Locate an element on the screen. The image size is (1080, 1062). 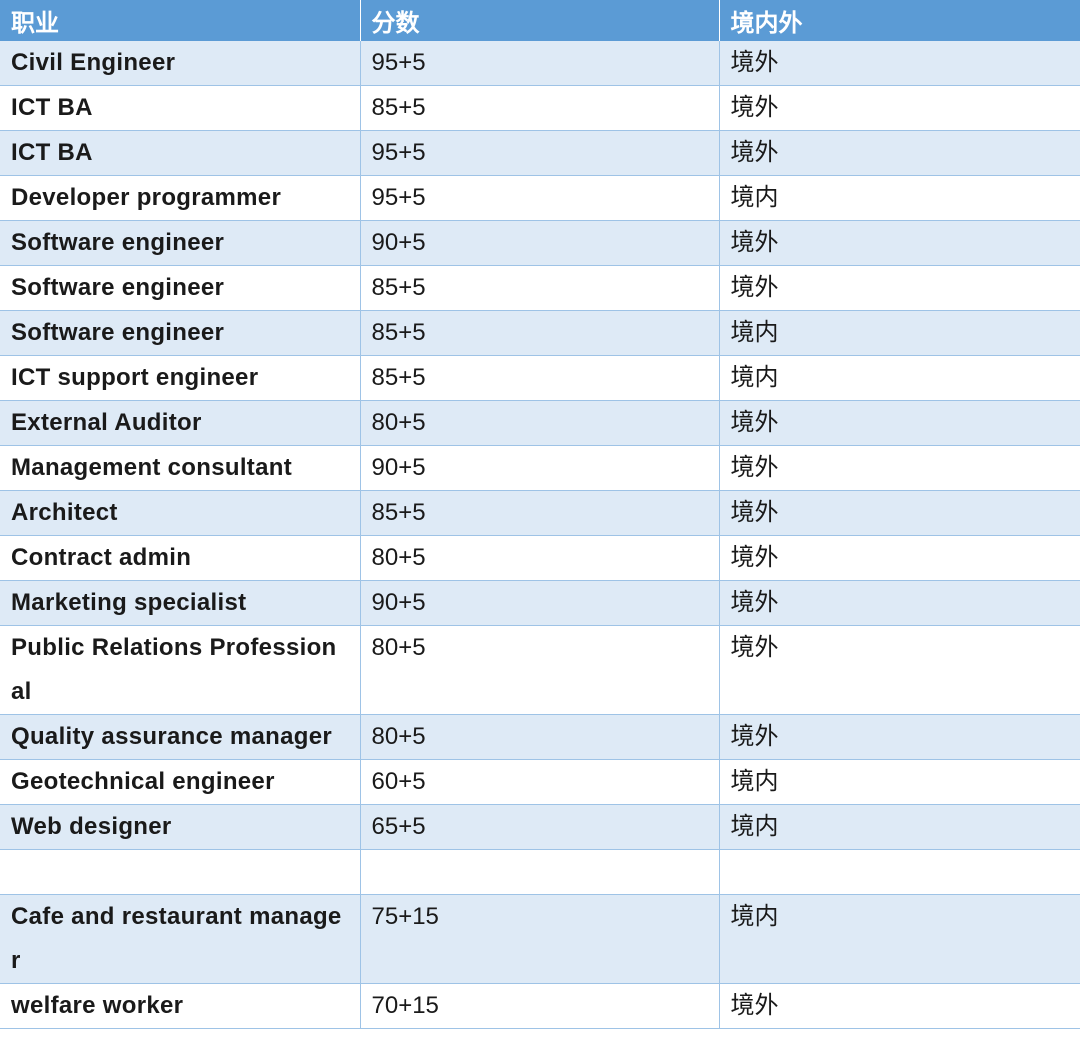
table-row: Public Relations Professional 80+5 境外 is located at coordinates (540, 670).